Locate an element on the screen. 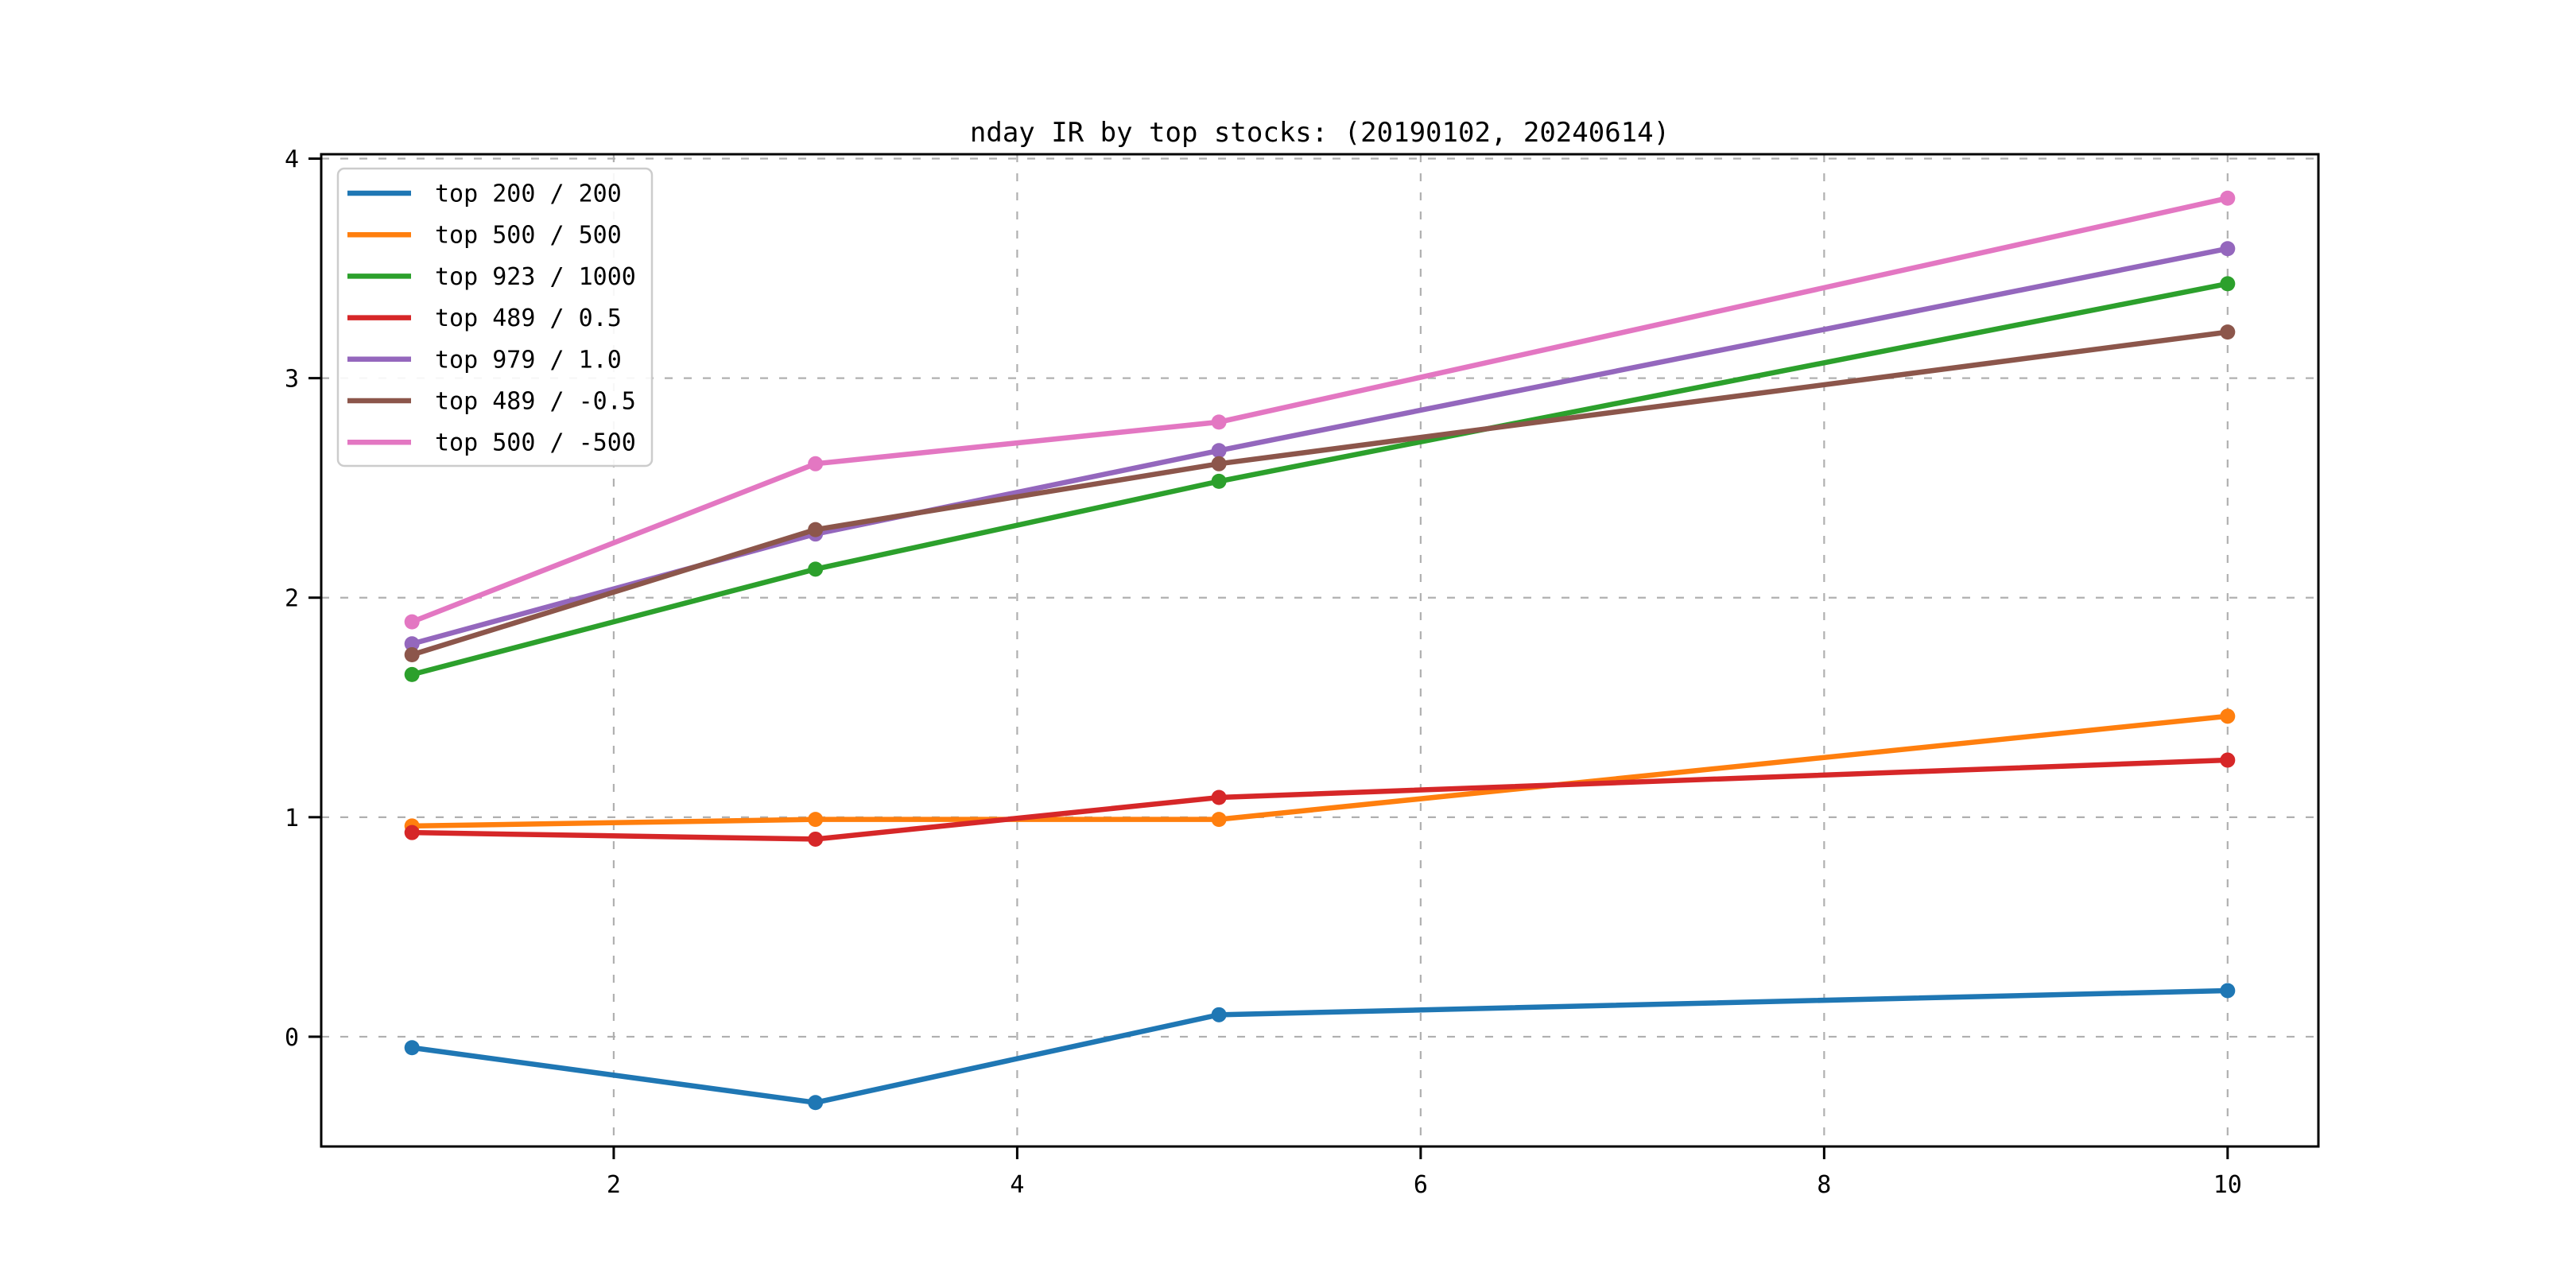 The image size is (2576, 1288). x-tick-label-4: 4 is located at coordinates (1017, 1185).